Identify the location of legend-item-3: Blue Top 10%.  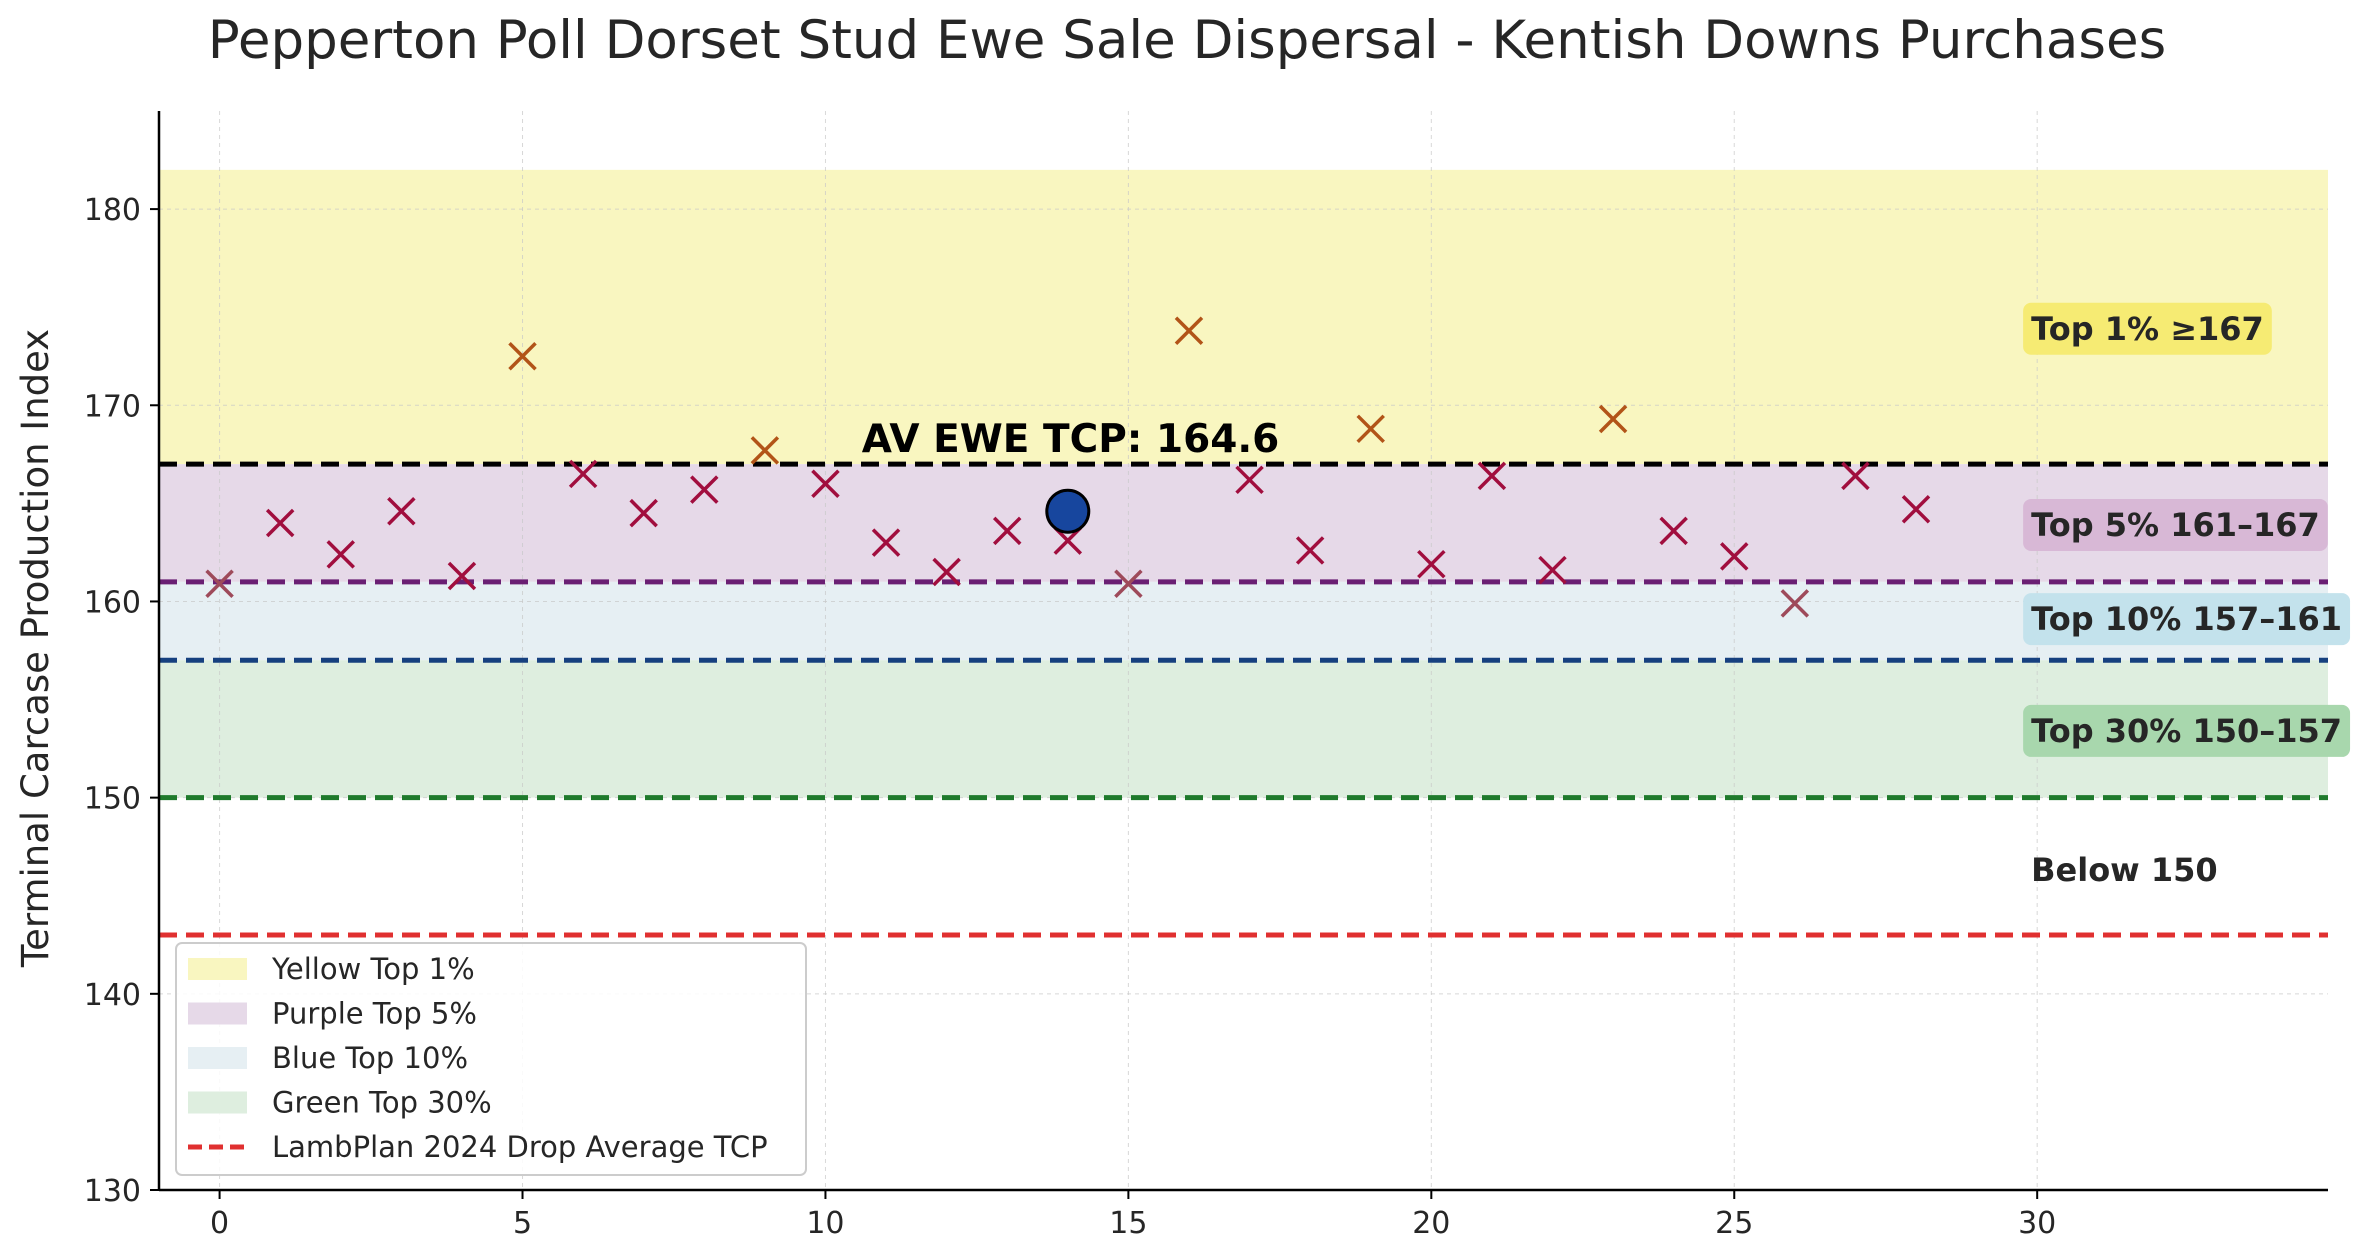
(328, 1058).